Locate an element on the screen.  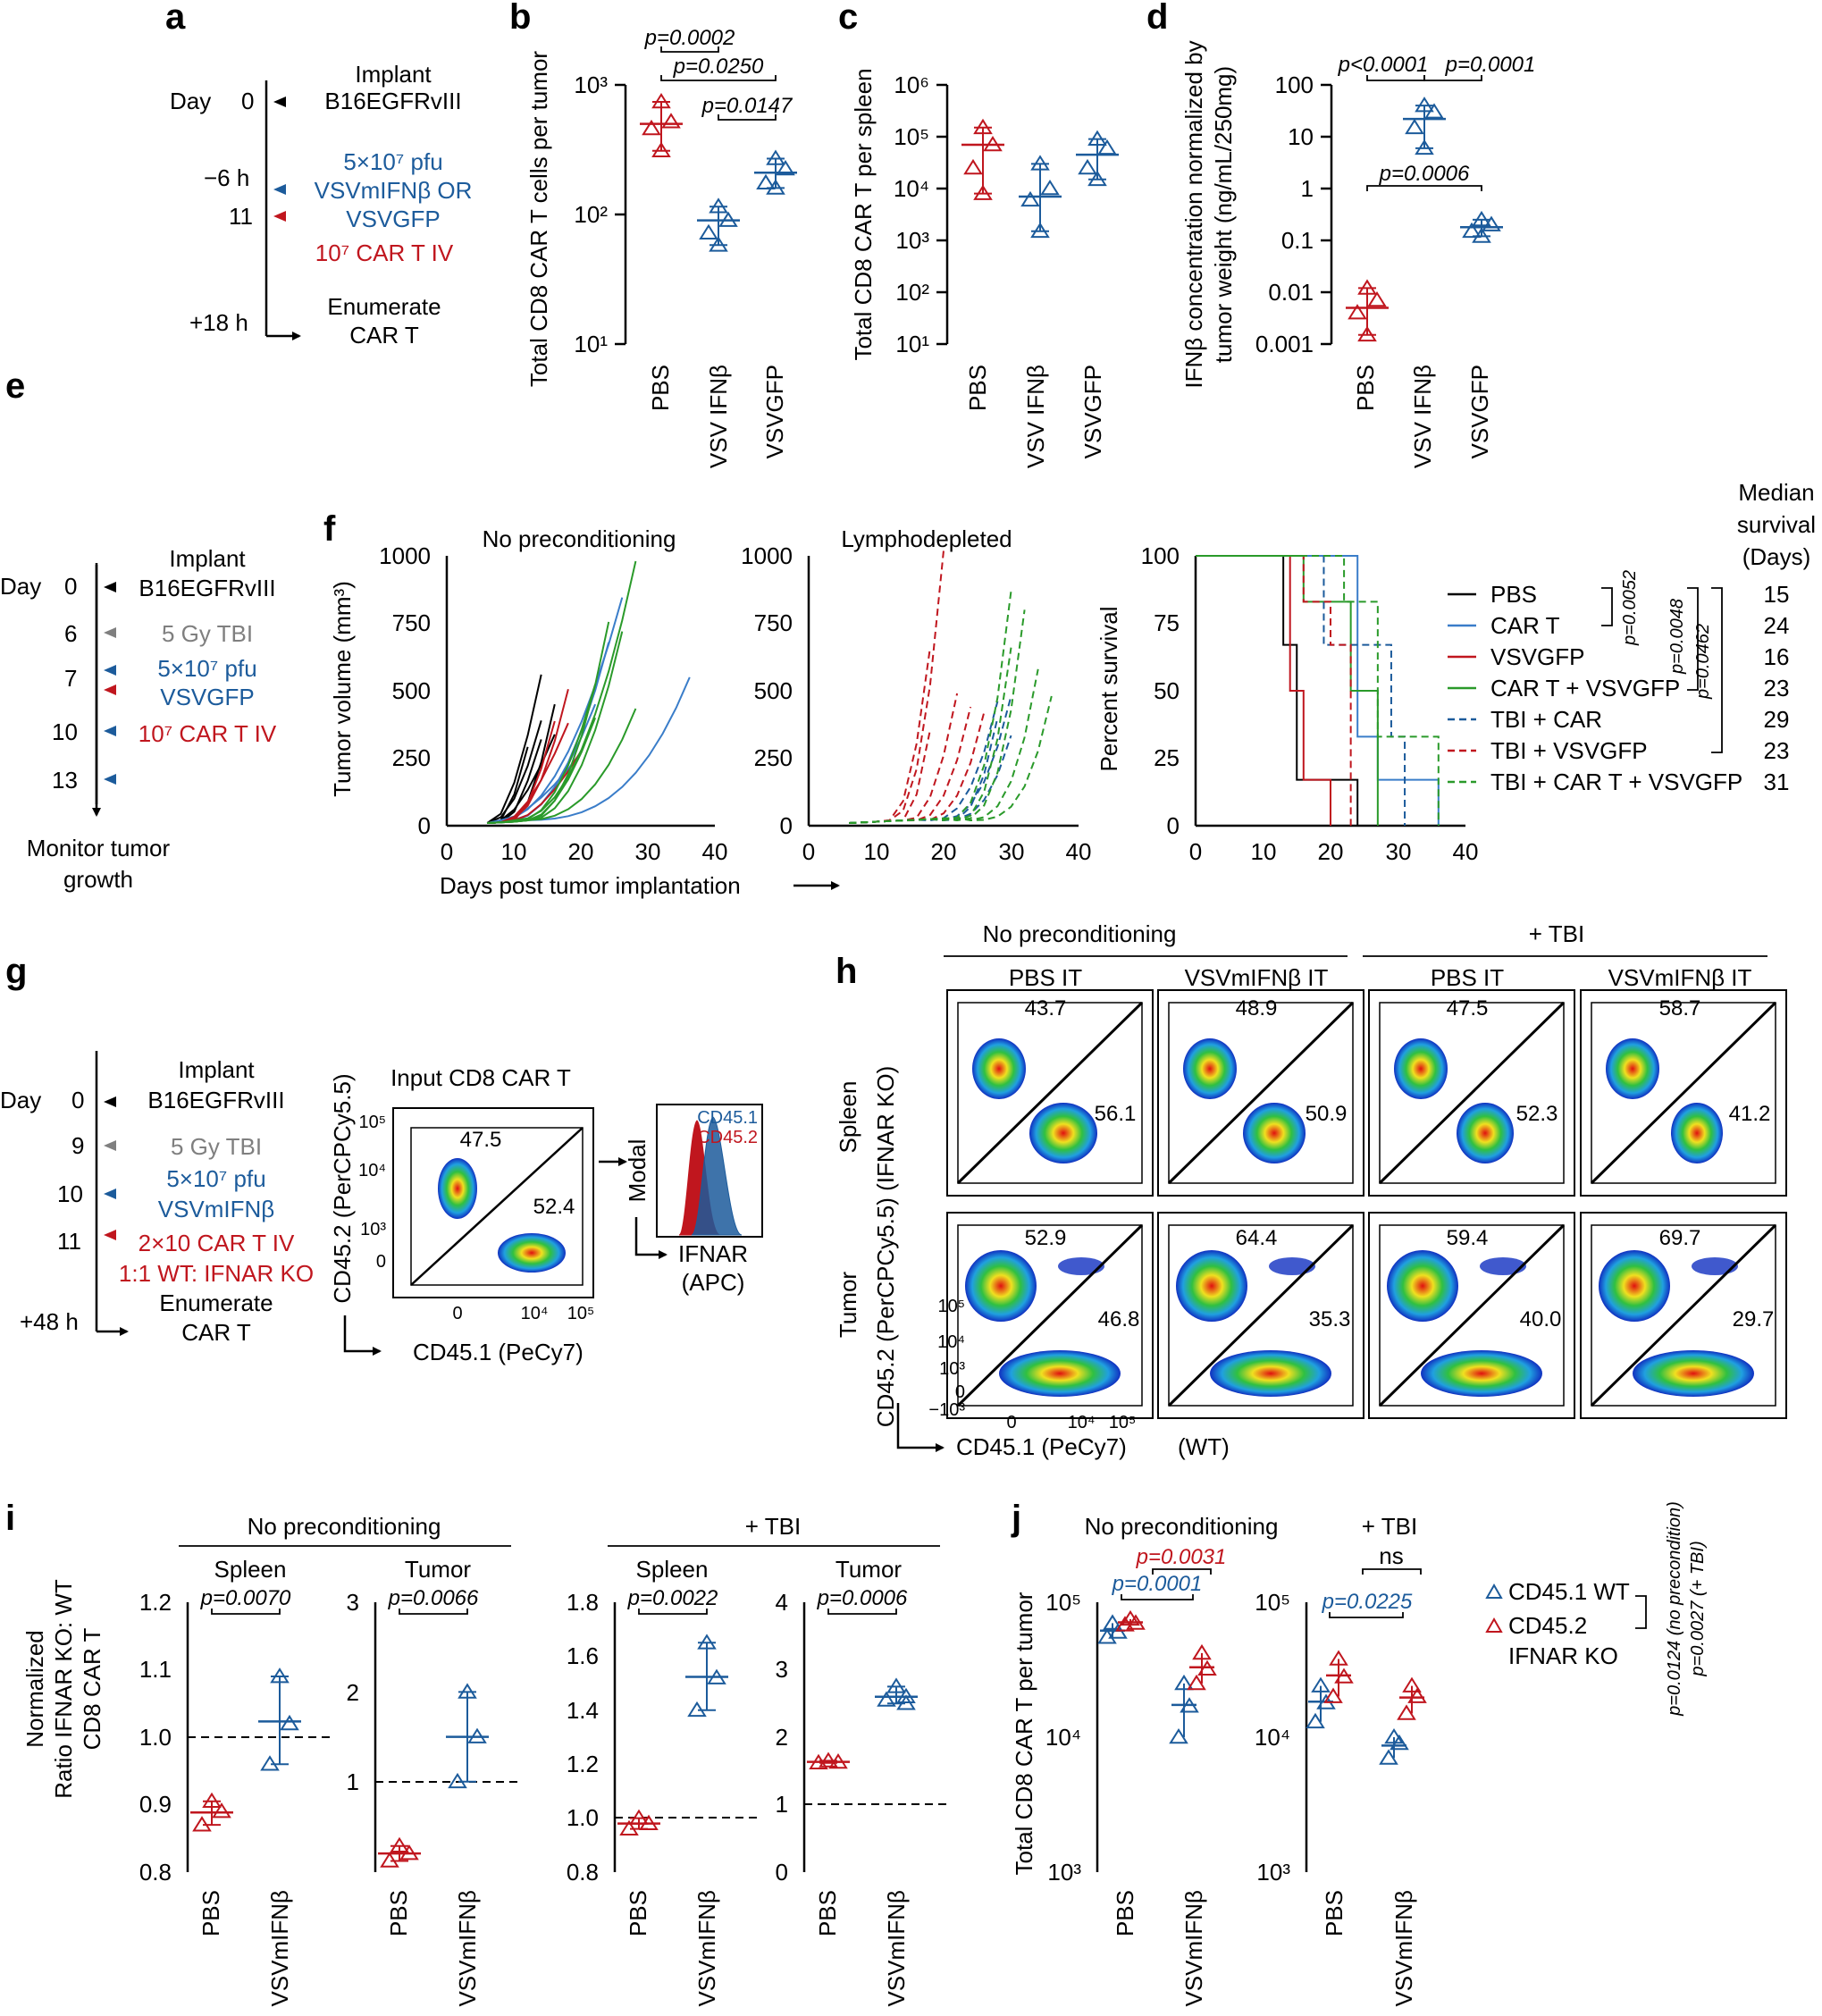
i3-ytick-2: 1.4 is located at coordinates (583, 1710).